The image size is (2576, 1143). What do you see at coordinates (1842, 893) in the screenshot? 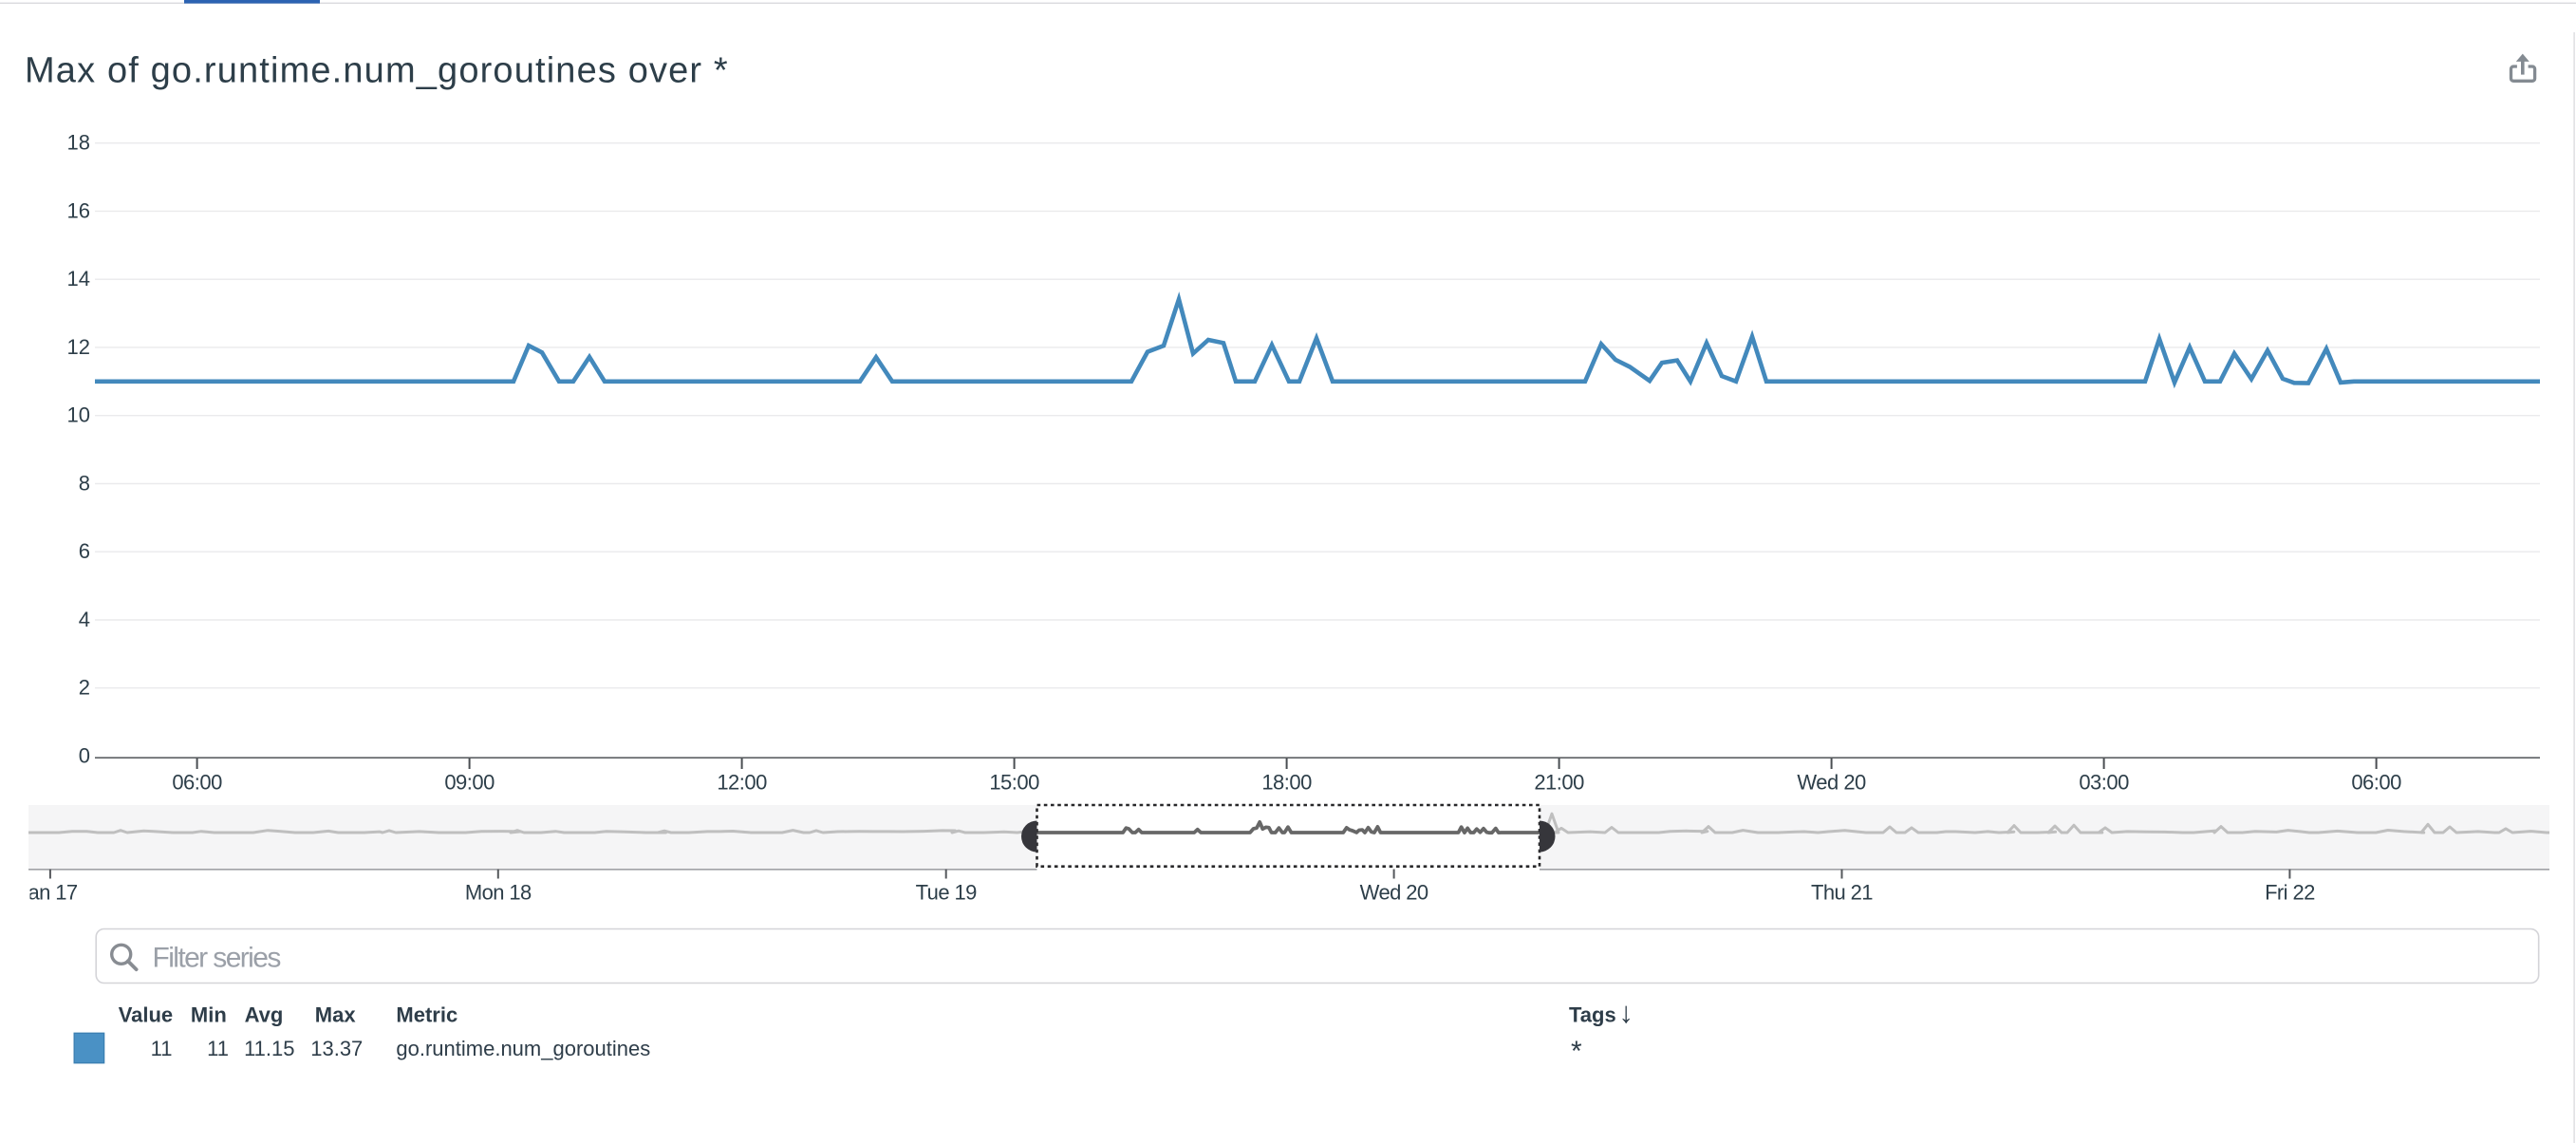
I see `svg-text: Thu 21` at bounding box center [1842, 893].